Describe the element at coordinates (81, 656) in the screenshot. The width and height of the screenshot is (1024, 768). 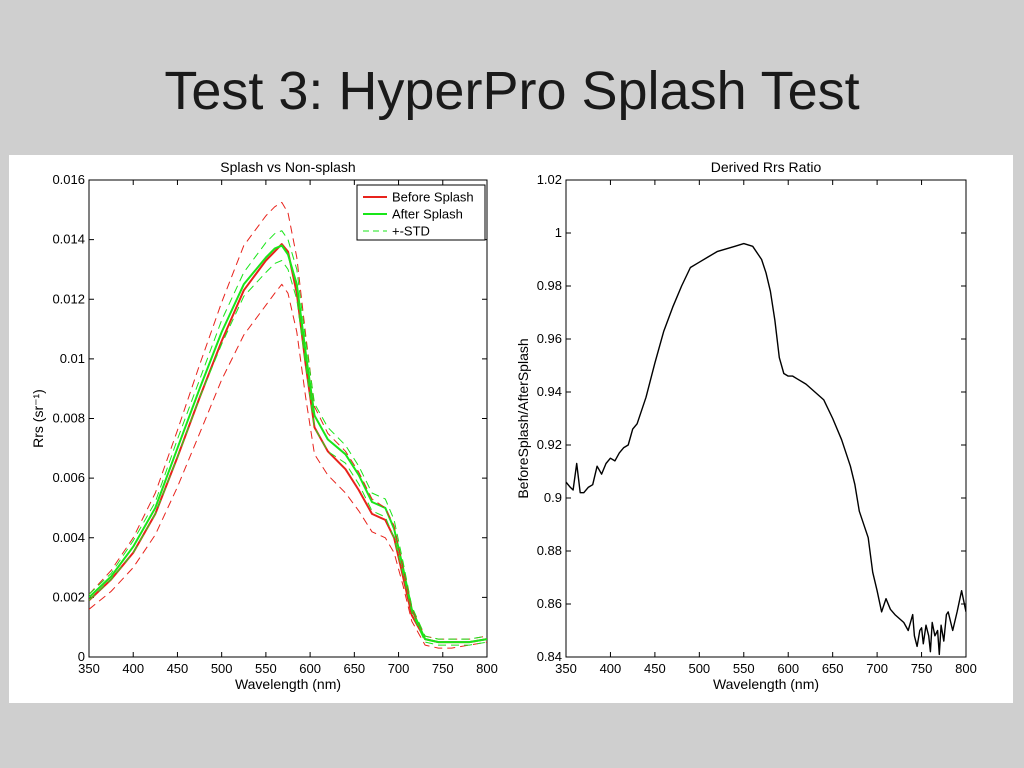
I see `y-tick-label: 0` at that location.